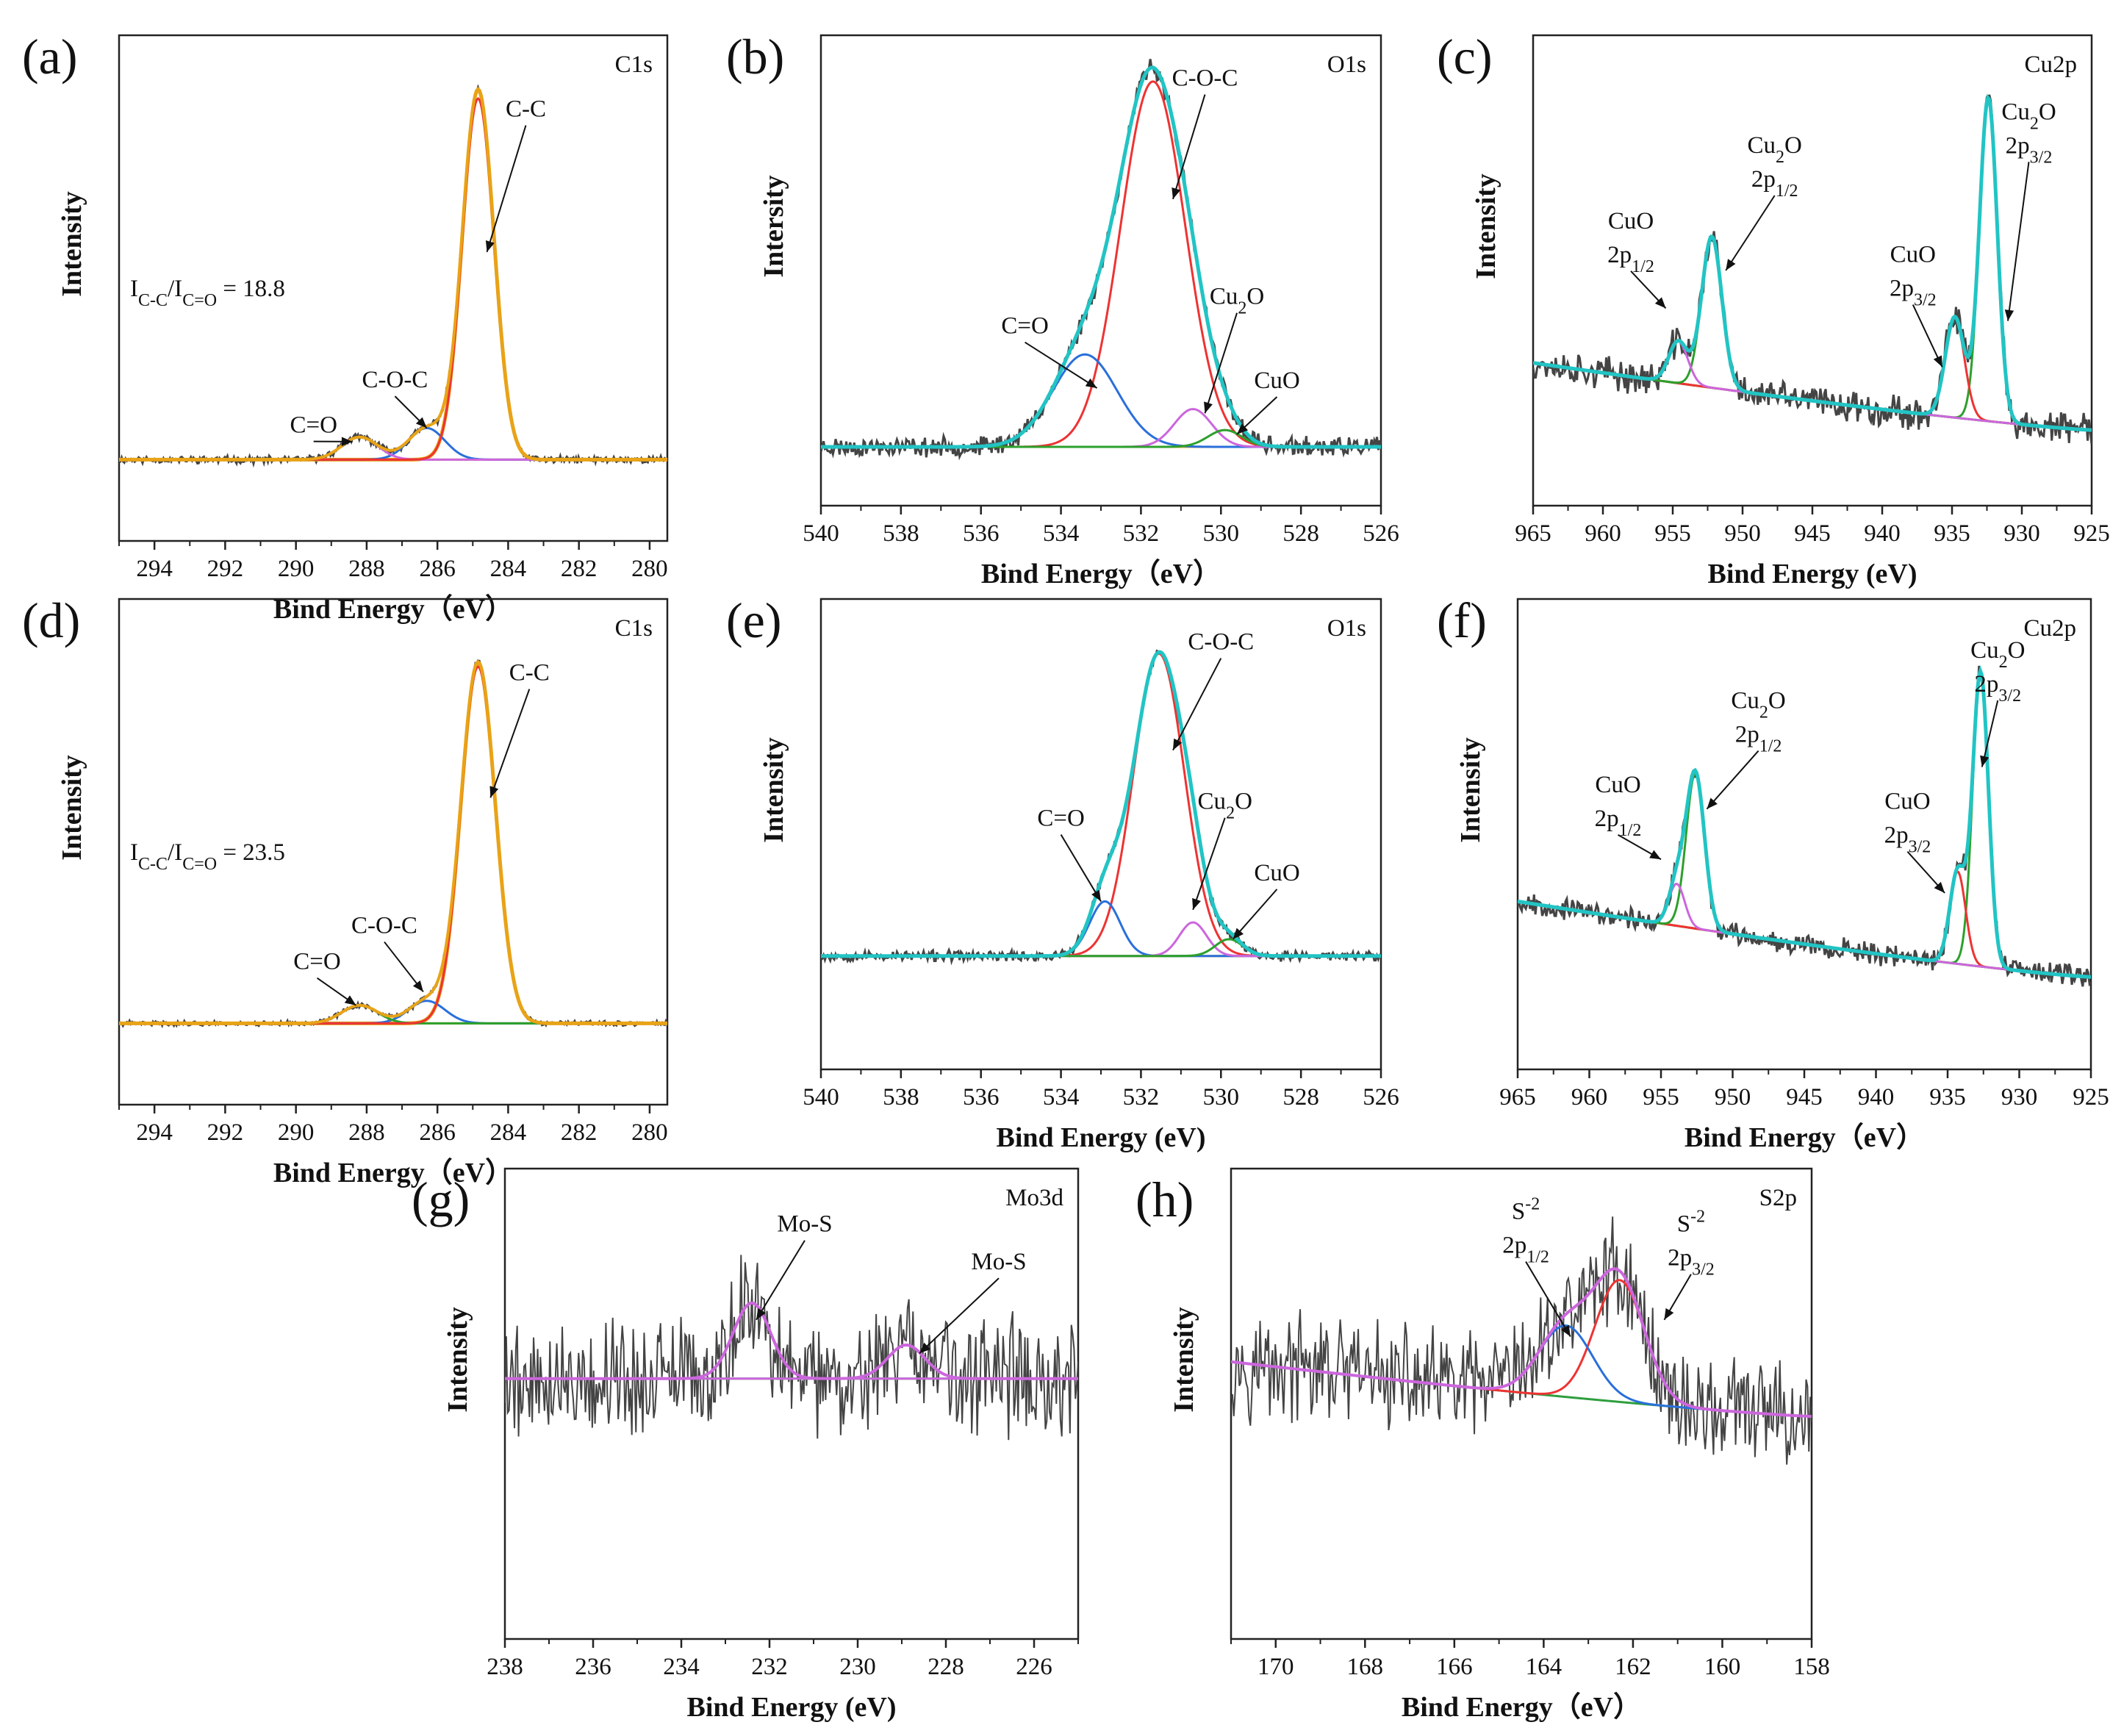 This screenshot has width=2124, height=1736. What do you see at coordinates (2091, 1097) in the screenshot?
I see `x-tick-label: 925` at bounding box center [2091, 1097].